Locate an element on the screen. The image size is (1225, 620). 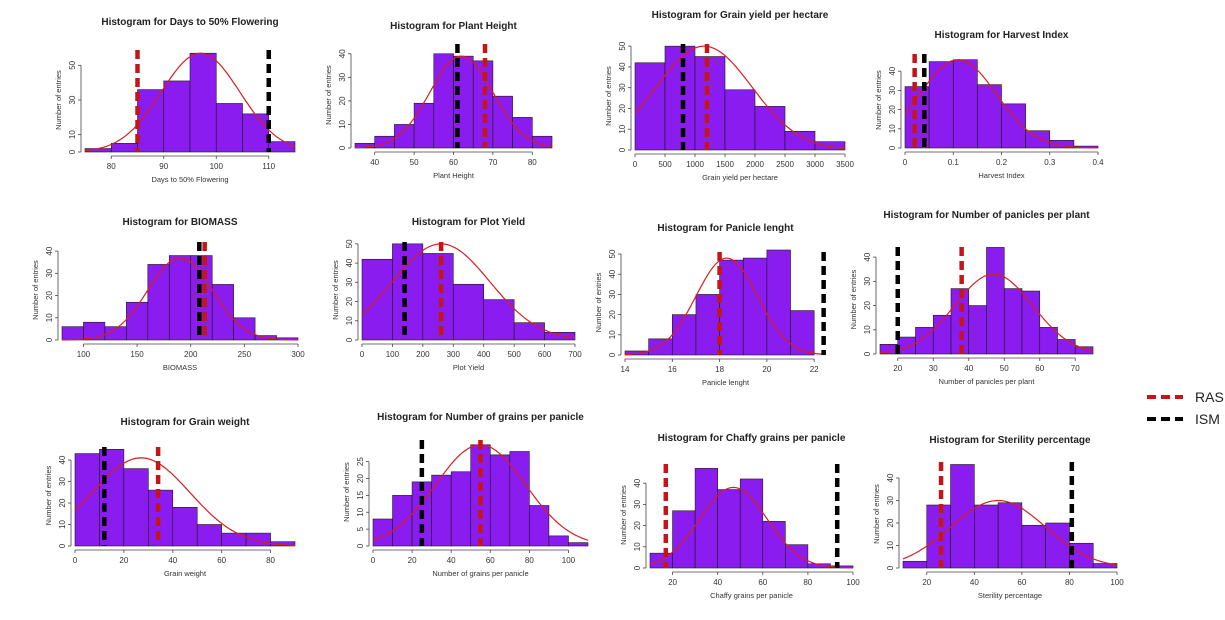
x-axis-label: Panicle lenght is located at coordinates (726, 382).